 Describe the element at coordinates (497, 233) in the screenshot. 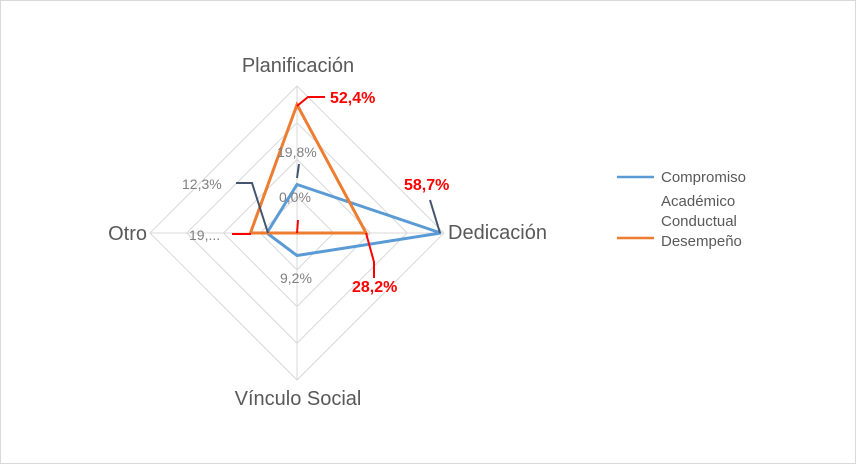

I see `axis-label-dedicacion: Dedicación` at that location.